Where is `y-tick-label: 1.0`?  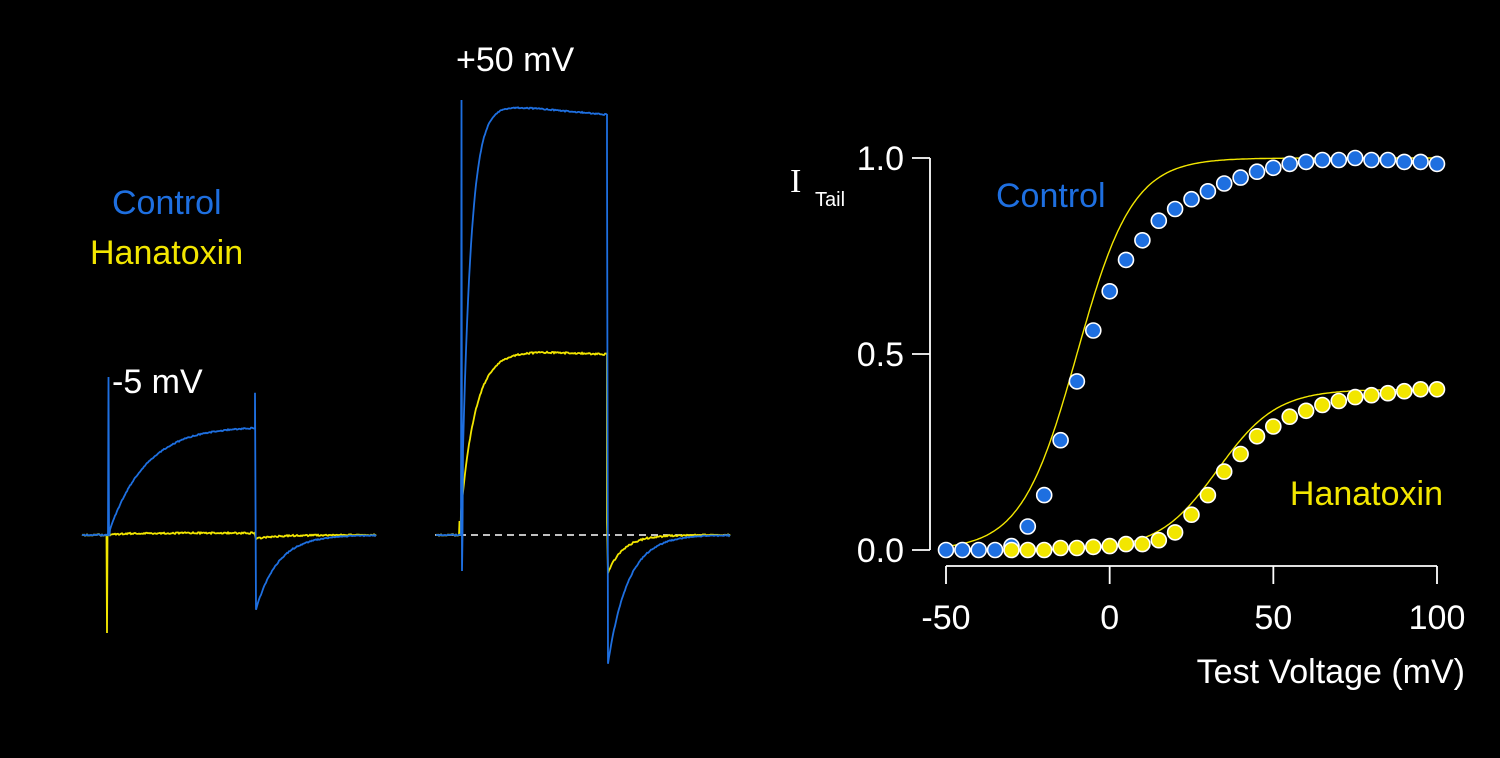
y-tick-label: 1.0 is located at coordinates (880, 159).